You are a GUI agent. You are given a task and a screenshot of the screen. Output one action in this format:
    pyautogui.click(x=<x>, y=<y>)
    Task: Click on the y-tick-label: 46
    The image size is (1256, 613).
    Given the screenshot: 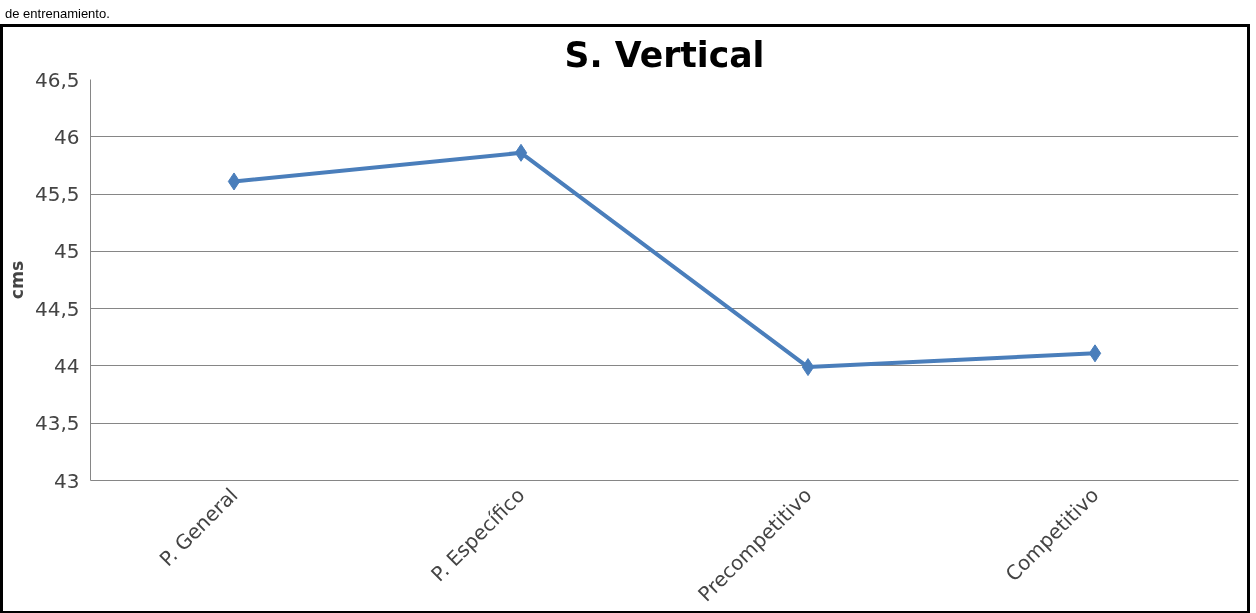 What is the action you would take?
    pyautogui.click(x=67, y=136)
    